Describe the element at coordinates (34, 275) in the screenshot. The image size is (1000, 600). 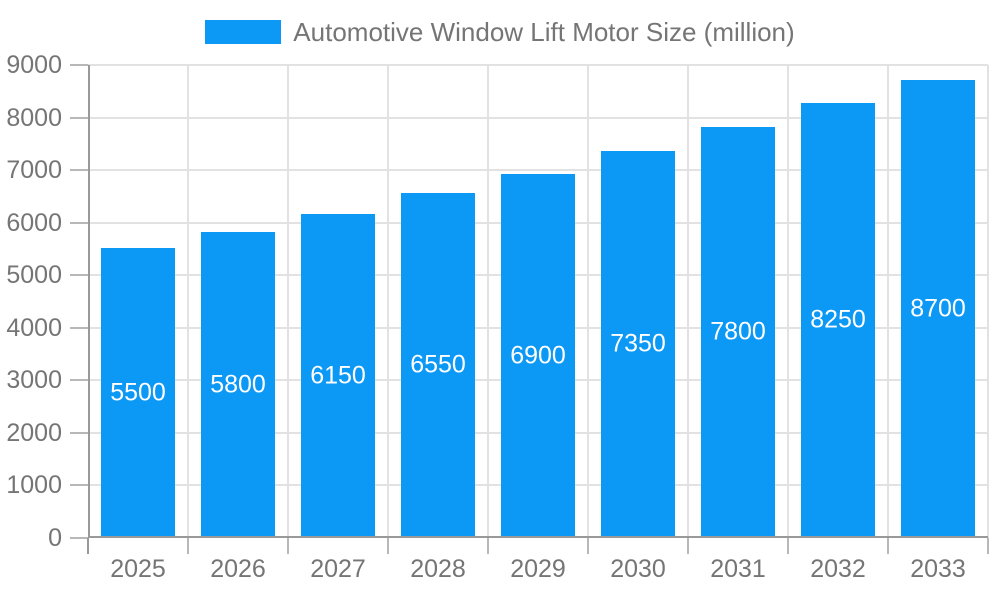
I see `y-tick-label: 5000` at that location.